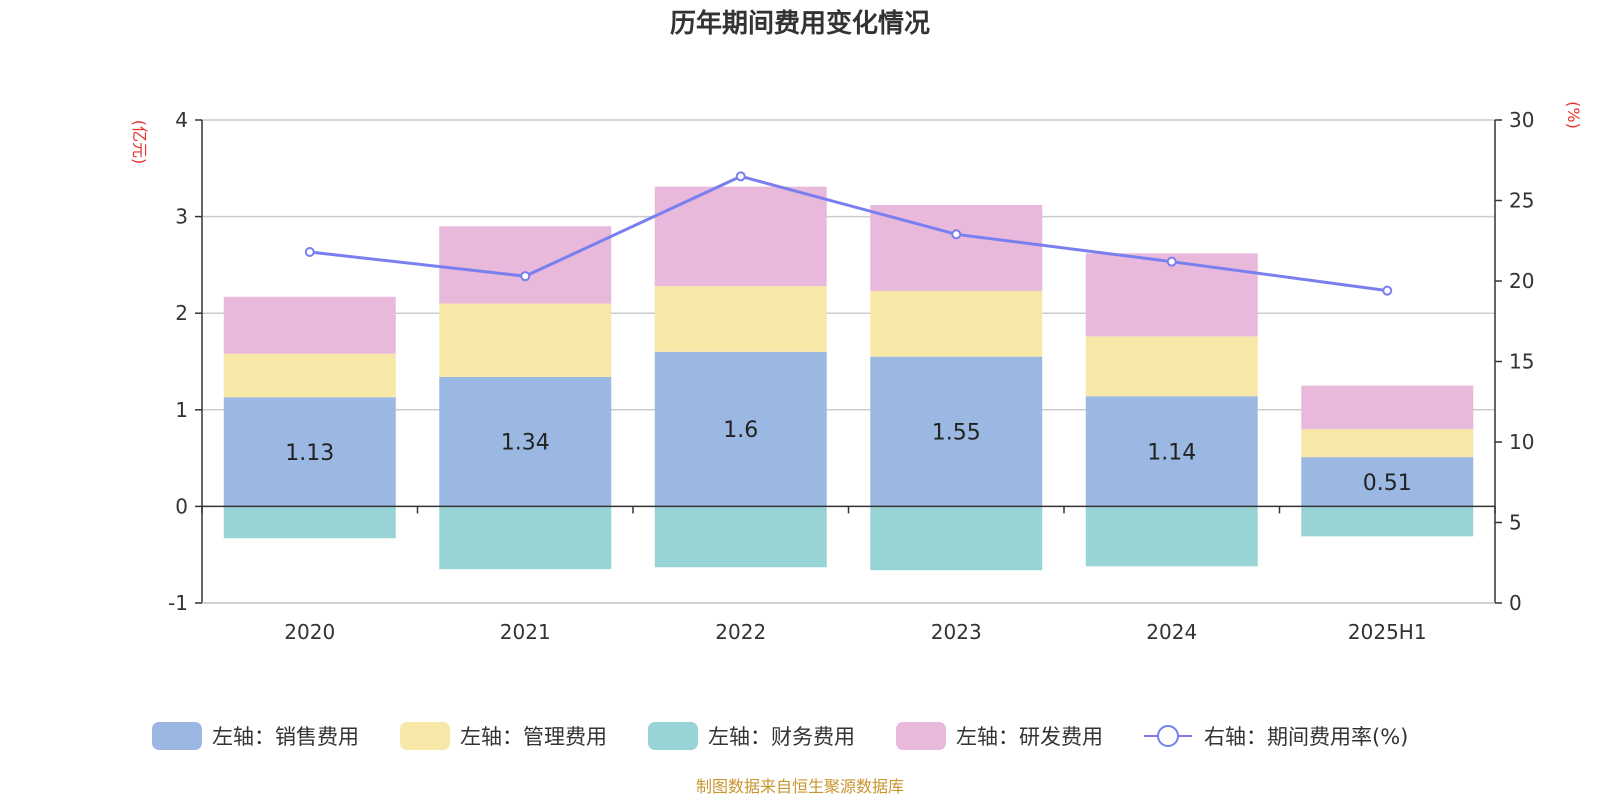 This screenshot has height=800, width=1600. Describe the element at coordinates (1168, 736) in the screenshot. I see `legend-marker-swatch` at that location.